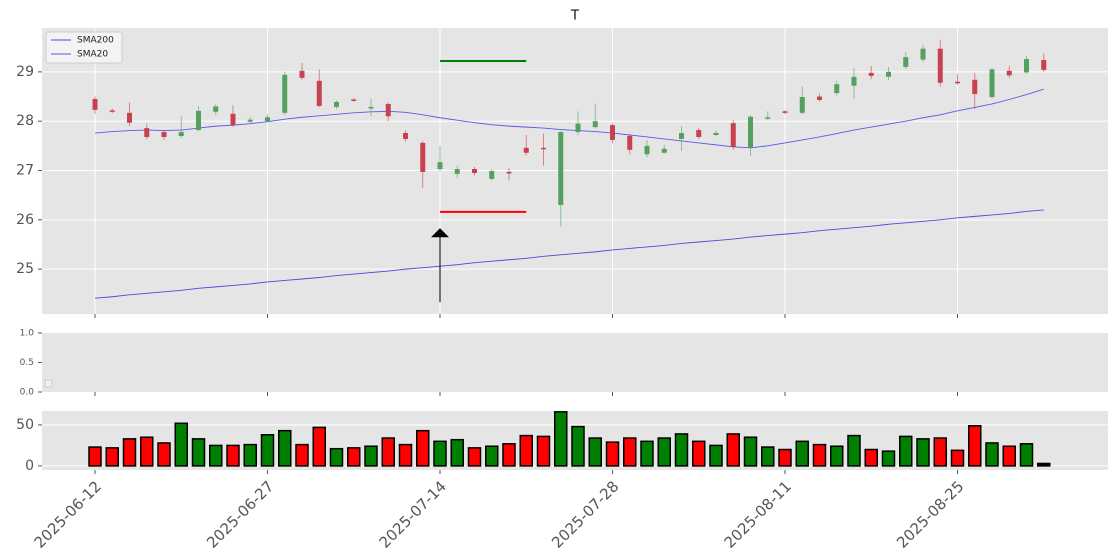 This screenshot has height=560, width=1120. I want to click on x-tick-label: 2025-08-11, so click(758, 514).